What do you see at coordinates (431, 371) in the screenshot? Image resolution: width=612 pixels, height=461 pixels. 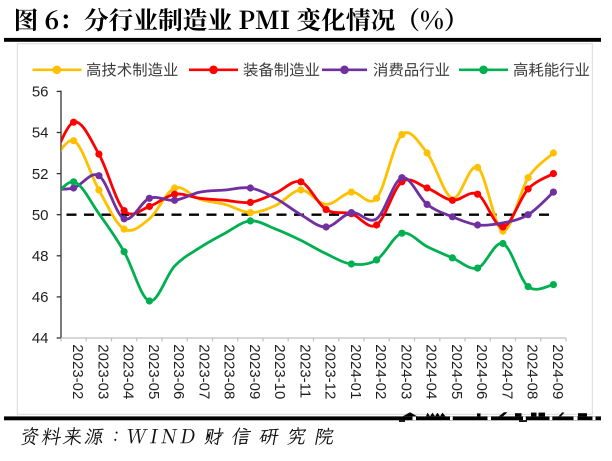 I see `svg-text: 2024-04` at bounding box center [431, 371].